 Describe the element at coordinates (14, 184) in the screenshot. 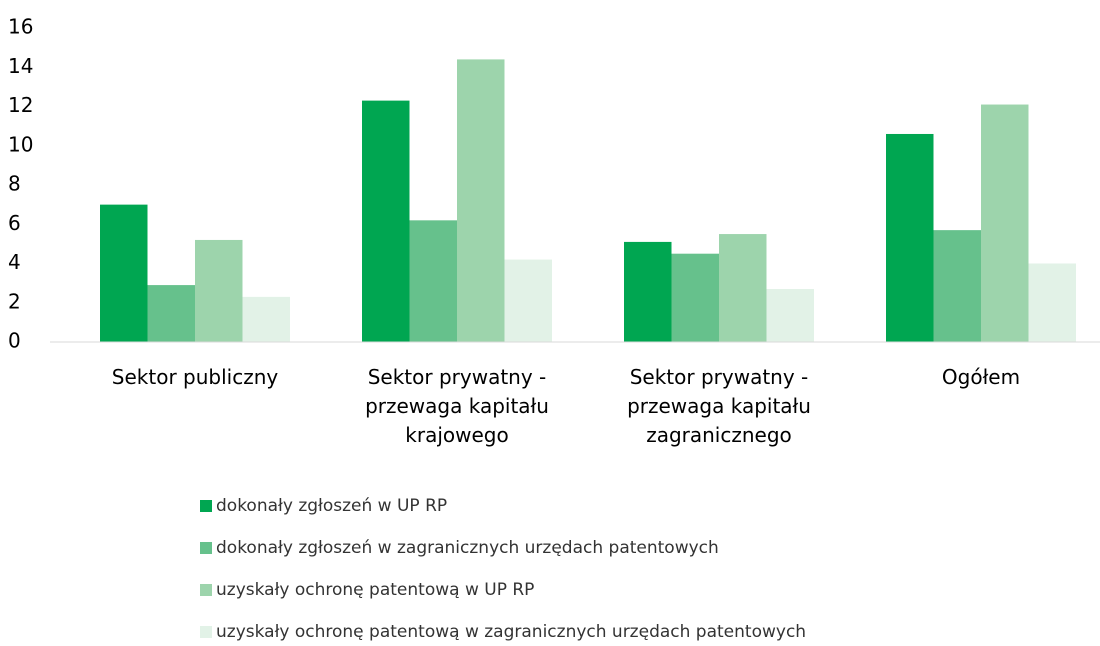

I see `y-tick-label: 8` at that location.